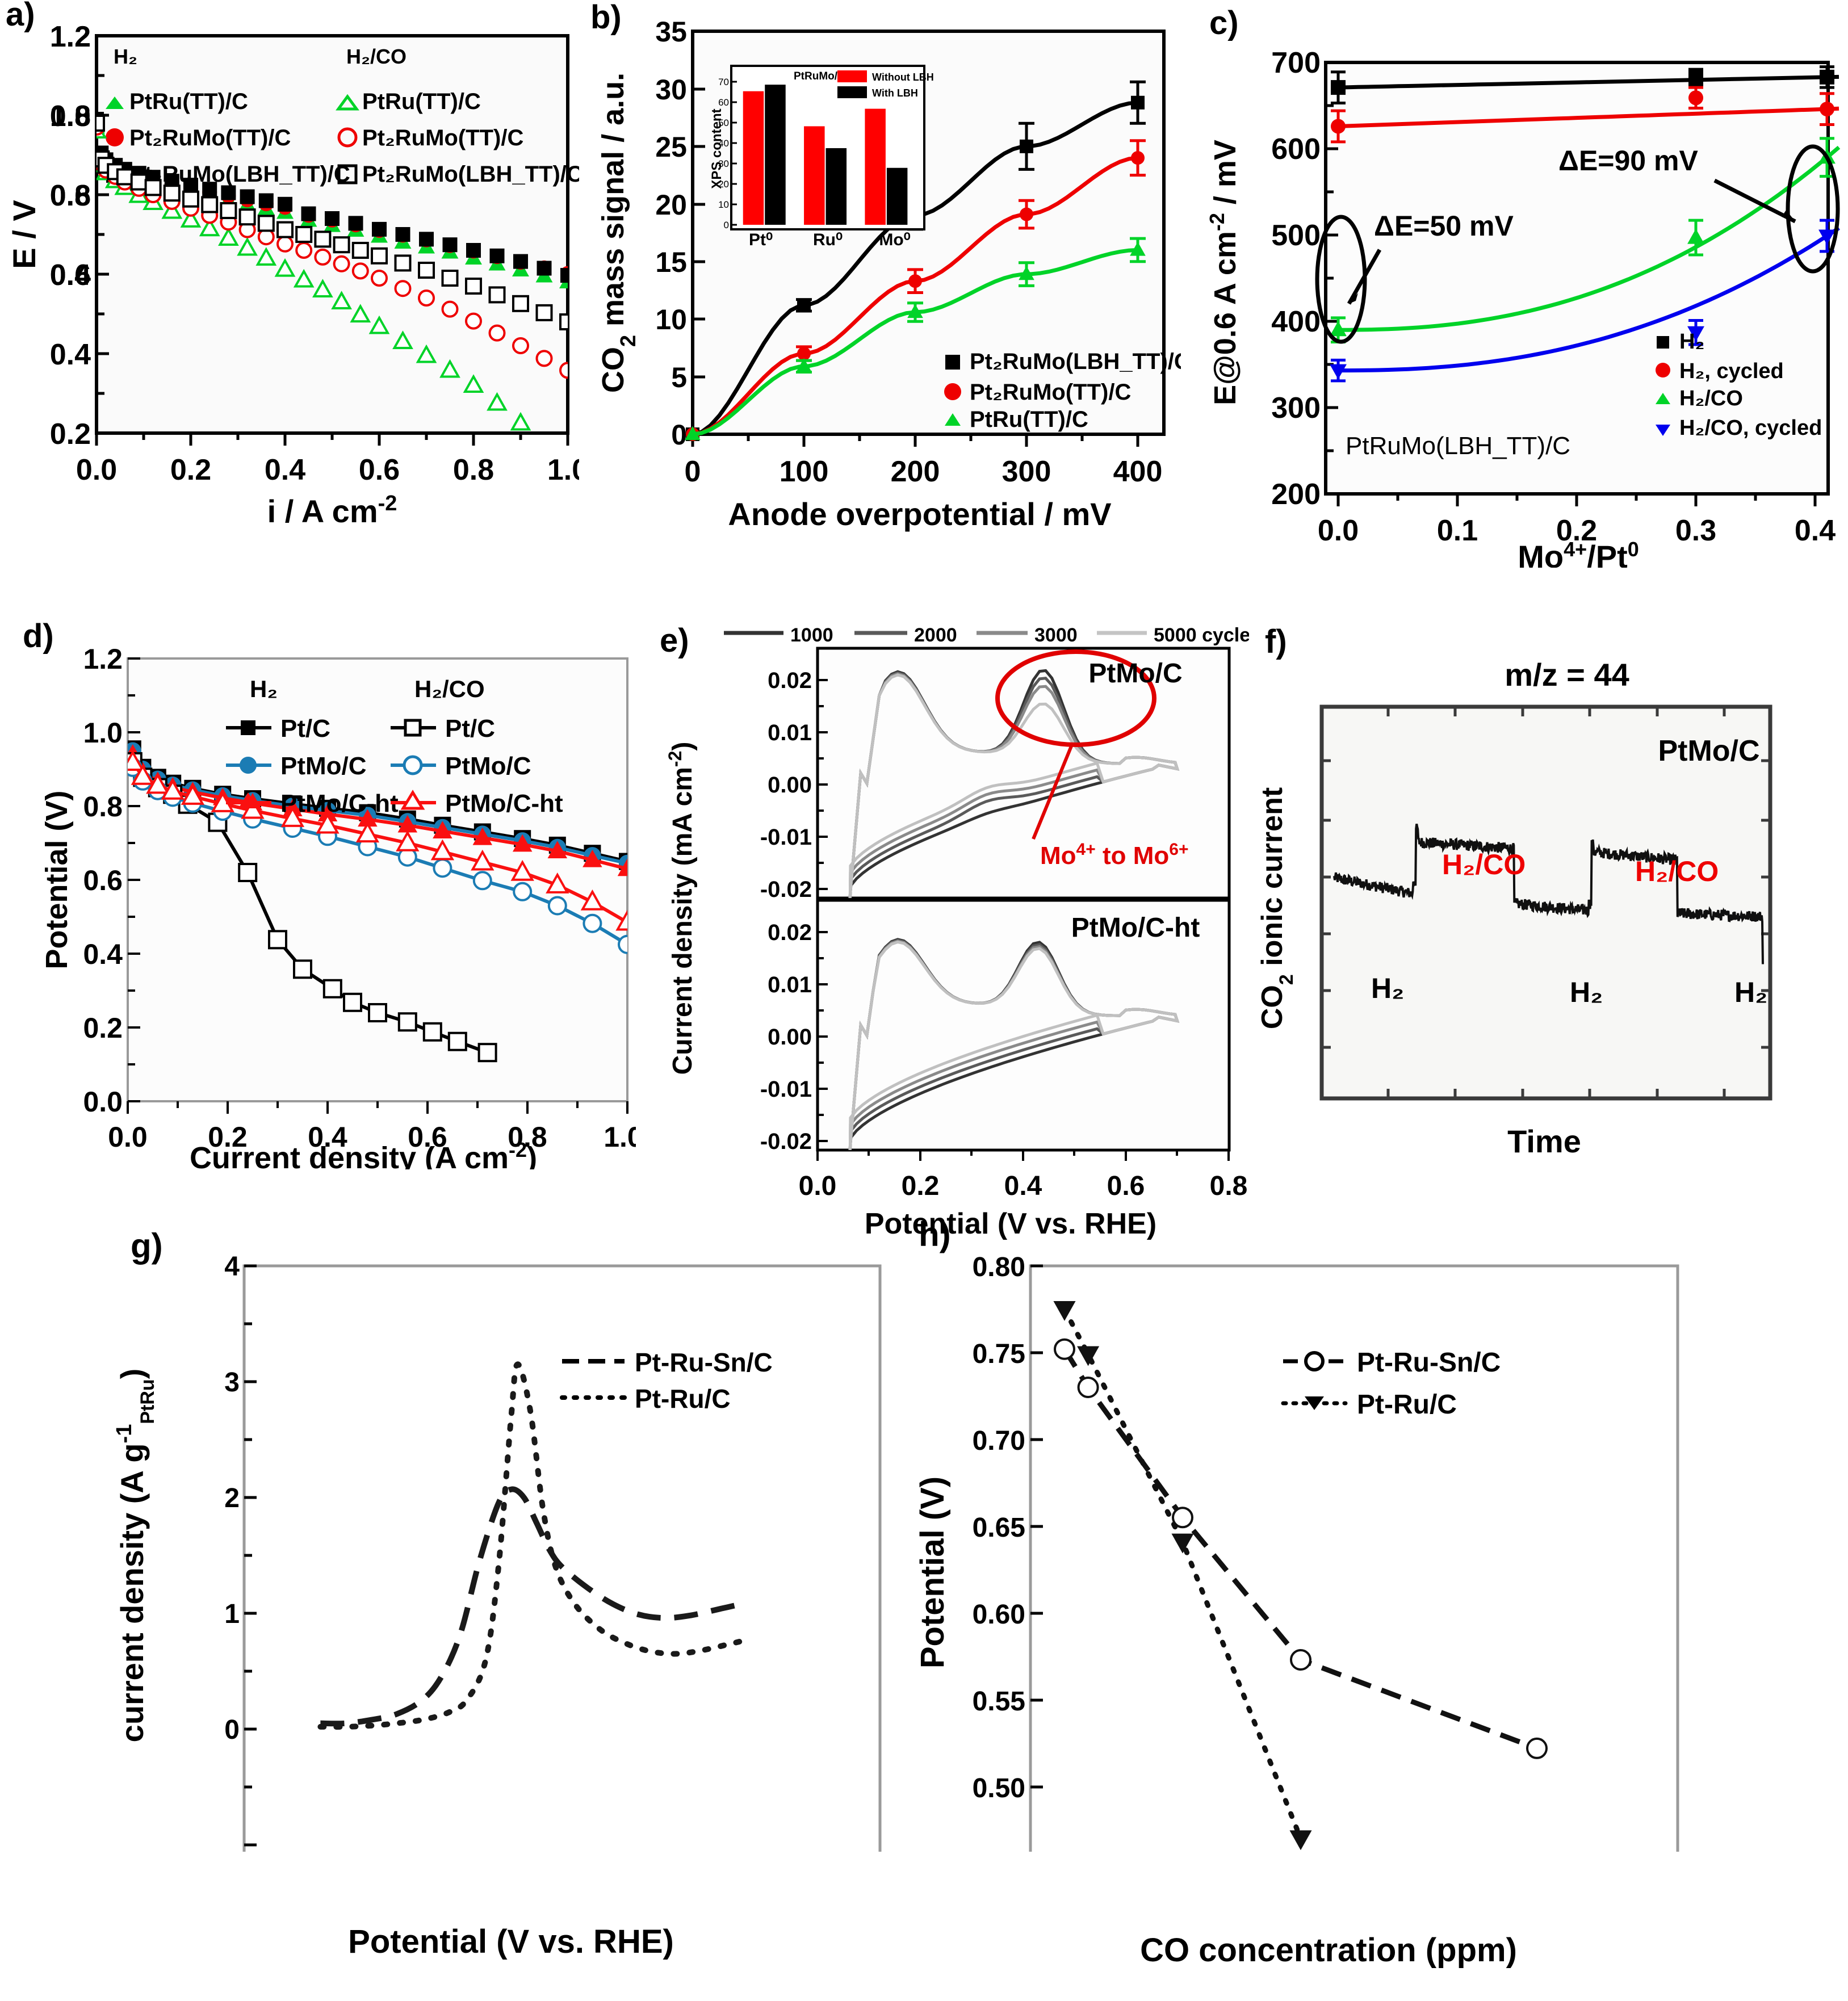  Describe the element at coordinates (679, 377) in the screenshot. I see `svg-text: 5` at that location.